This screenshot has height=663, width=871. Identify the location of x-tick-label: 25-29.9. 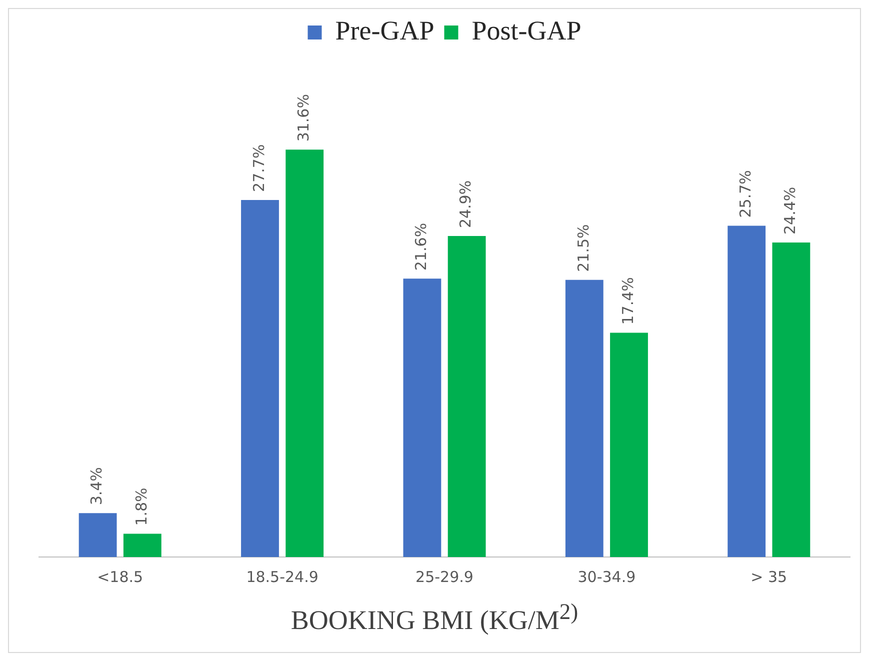
(445, 577).